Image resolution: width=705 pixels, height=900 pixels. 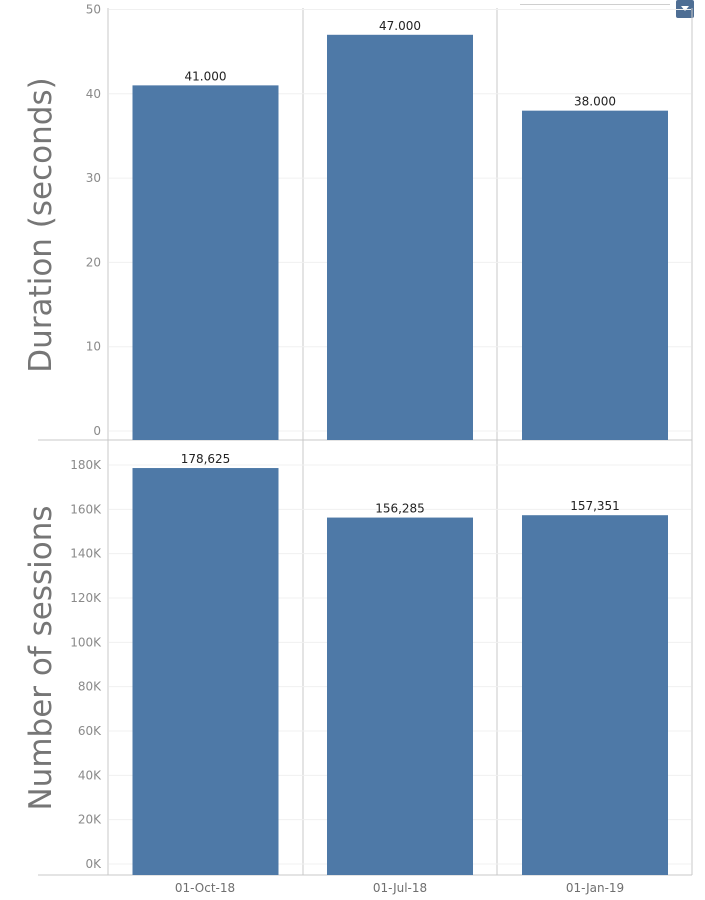 What do you see at coordinates (86, 598) in the screenshot?
I see `y-tick-label: 120K` at bounding box center [86, 598].